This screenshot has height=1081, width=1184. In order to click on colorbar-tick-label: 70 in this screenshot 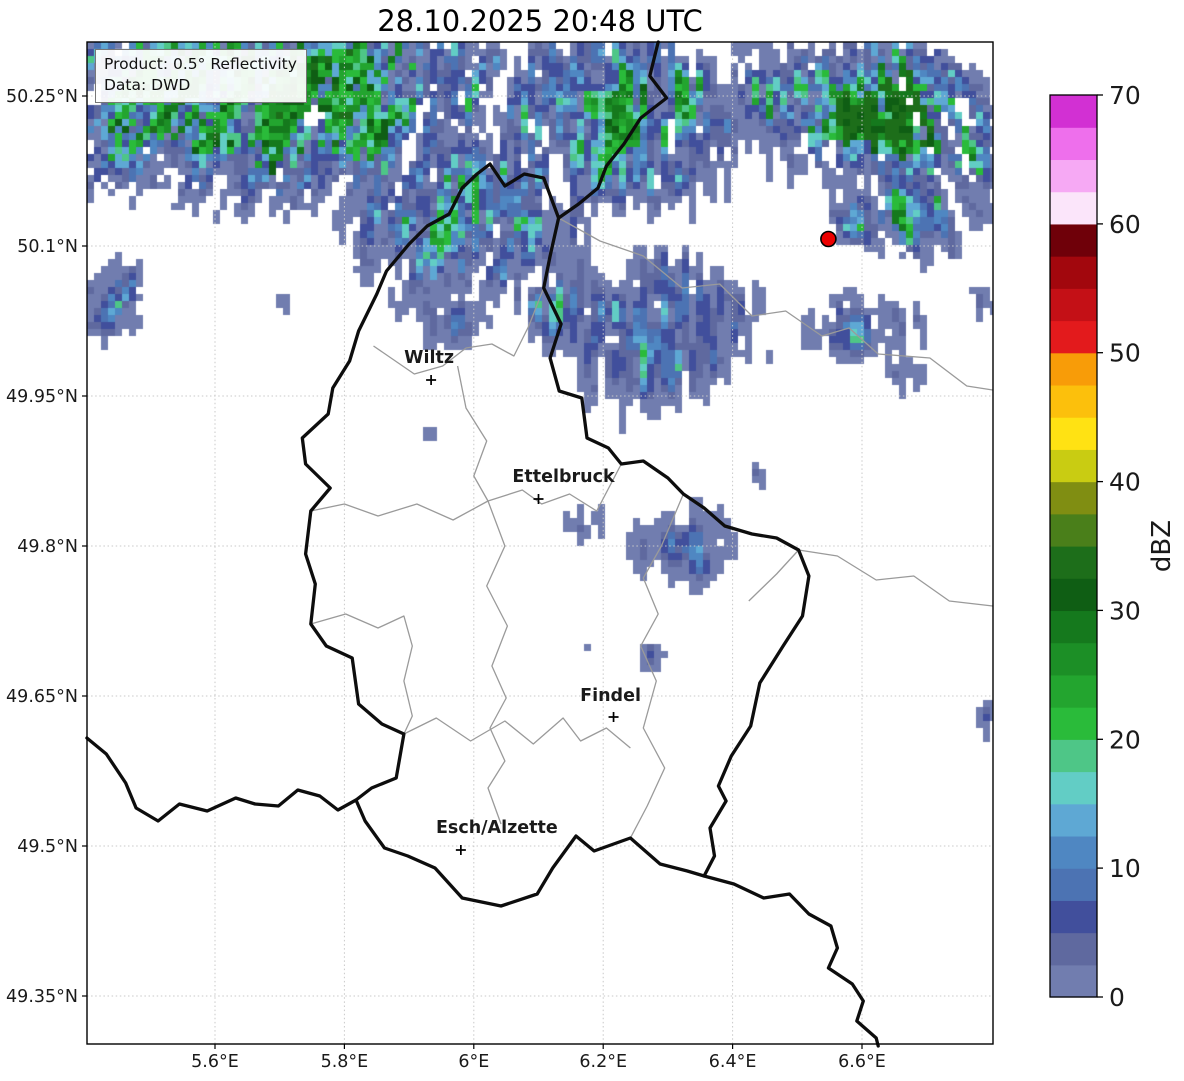, I will do `click(1125, 95)`.